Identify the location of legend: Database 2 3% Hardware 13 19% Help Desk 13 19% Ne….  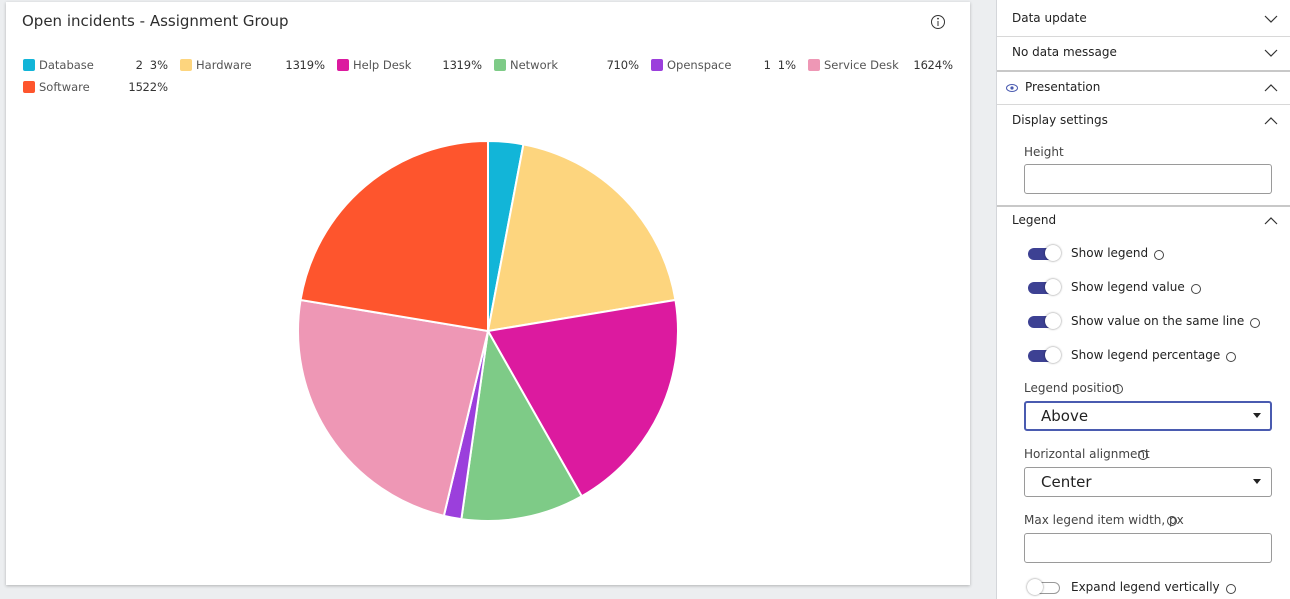
(498, 79).